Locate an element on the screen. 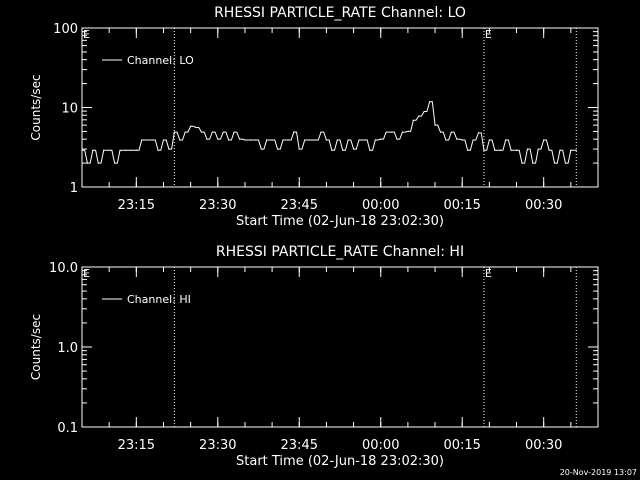  y-tick-label: 10 is located at coordinates (69, 109).